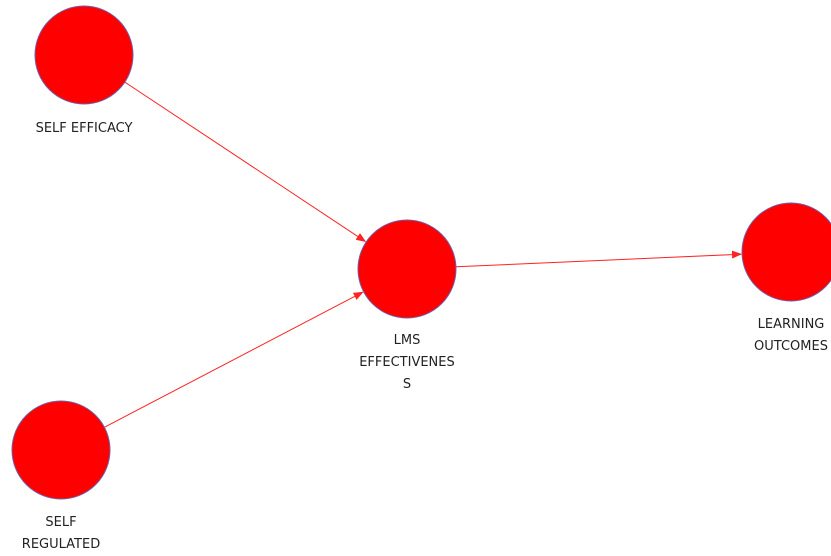 The height and width of the screenshot is (556, 831). Describe the element at coordinates (84, 55) in the screenshot. I see `node-self-efficacy` at that location.